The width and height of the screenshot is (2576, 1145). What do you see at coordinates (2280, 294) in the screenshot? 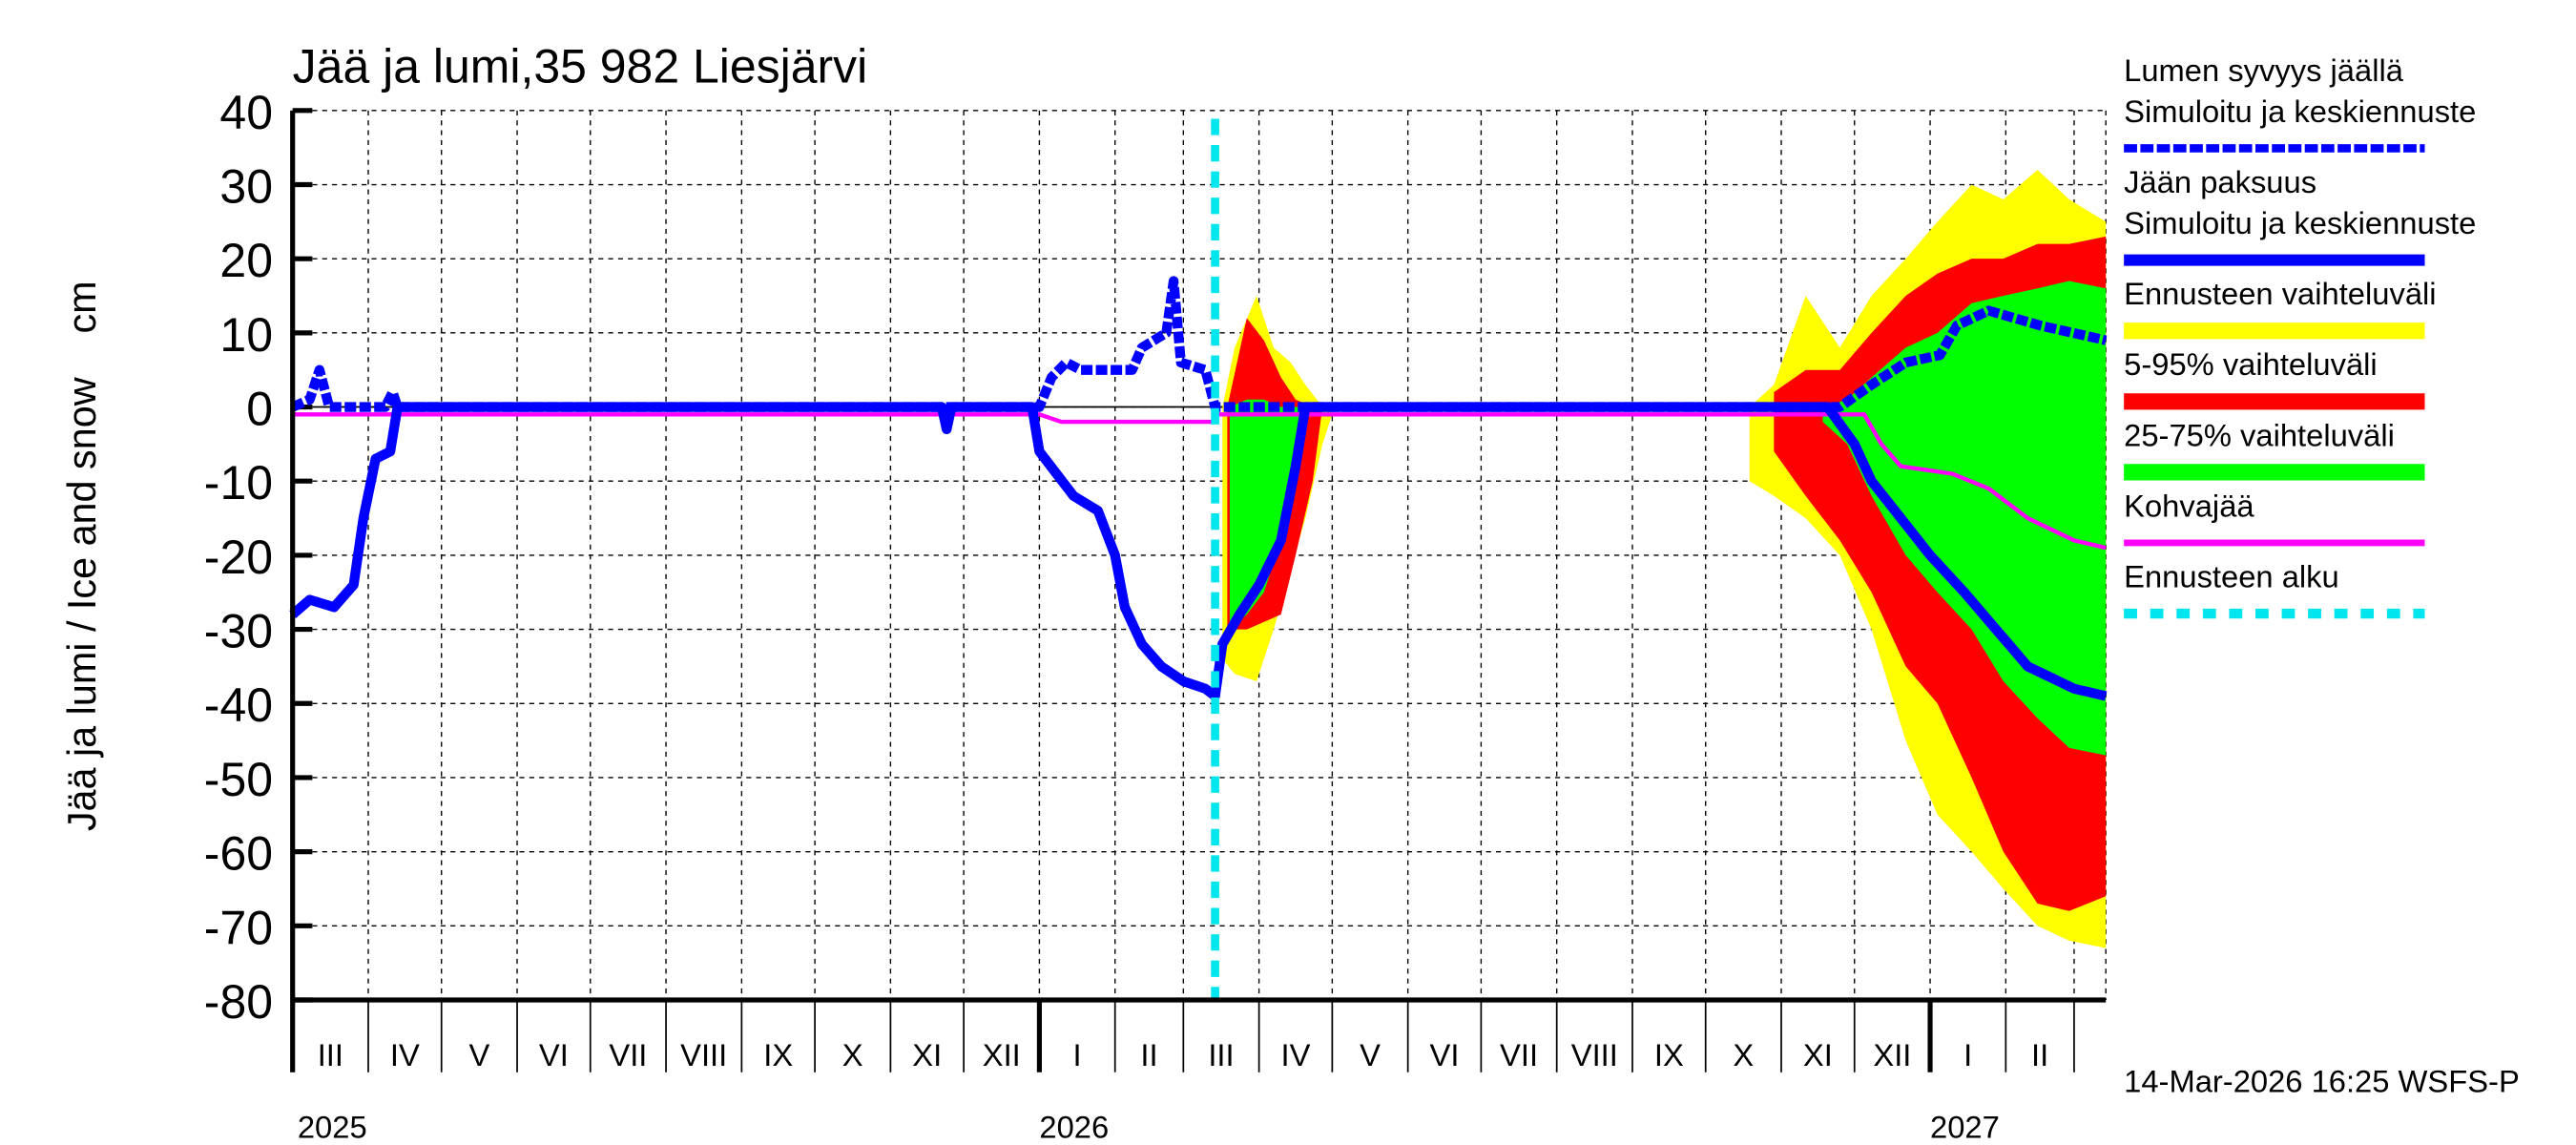
I see `legend-label: Ennusteen vaihteluväli` at bounding box center [2280, 294].